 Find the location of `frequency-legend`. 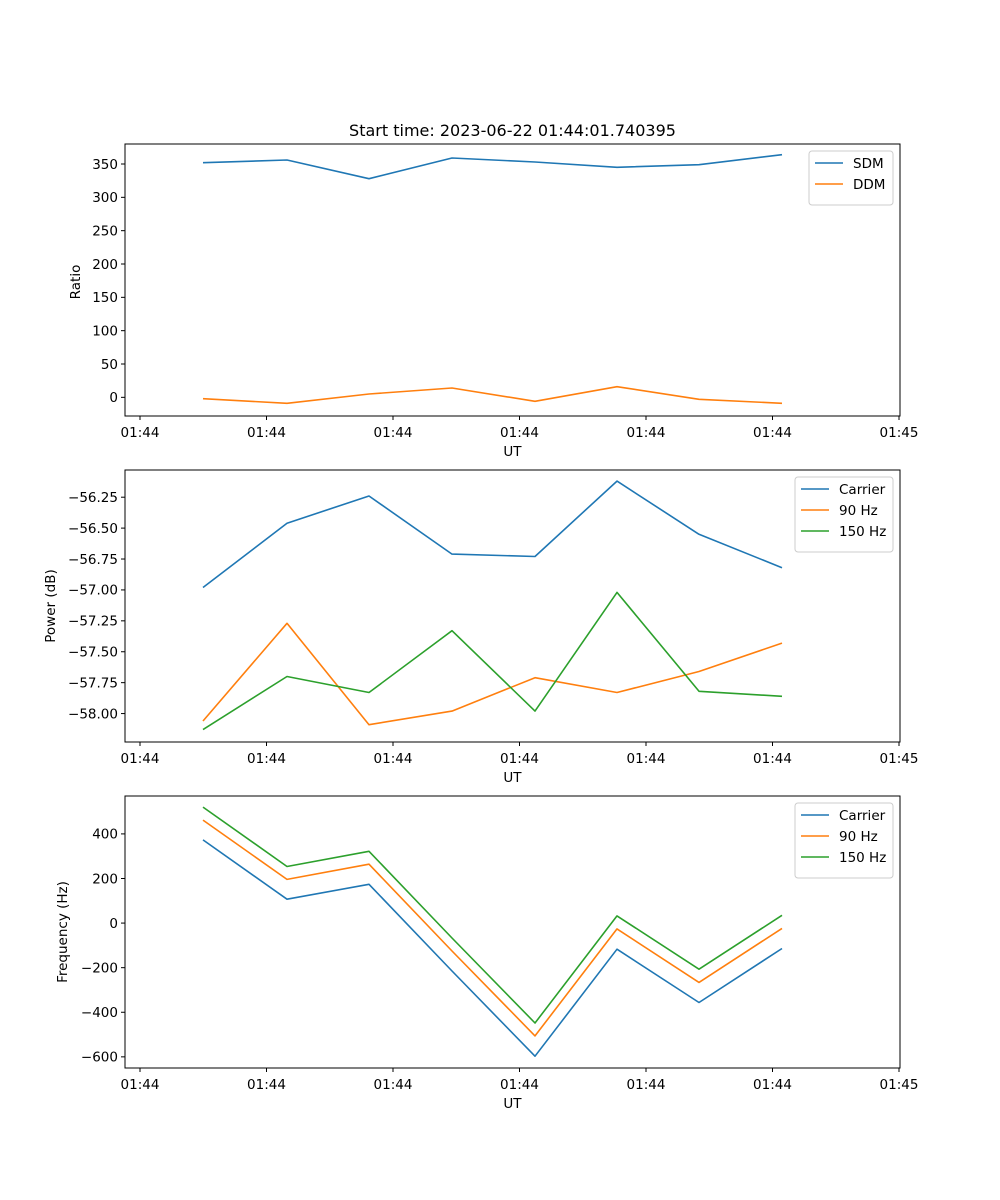

frequency-legend is located at coordinates (844, 840).